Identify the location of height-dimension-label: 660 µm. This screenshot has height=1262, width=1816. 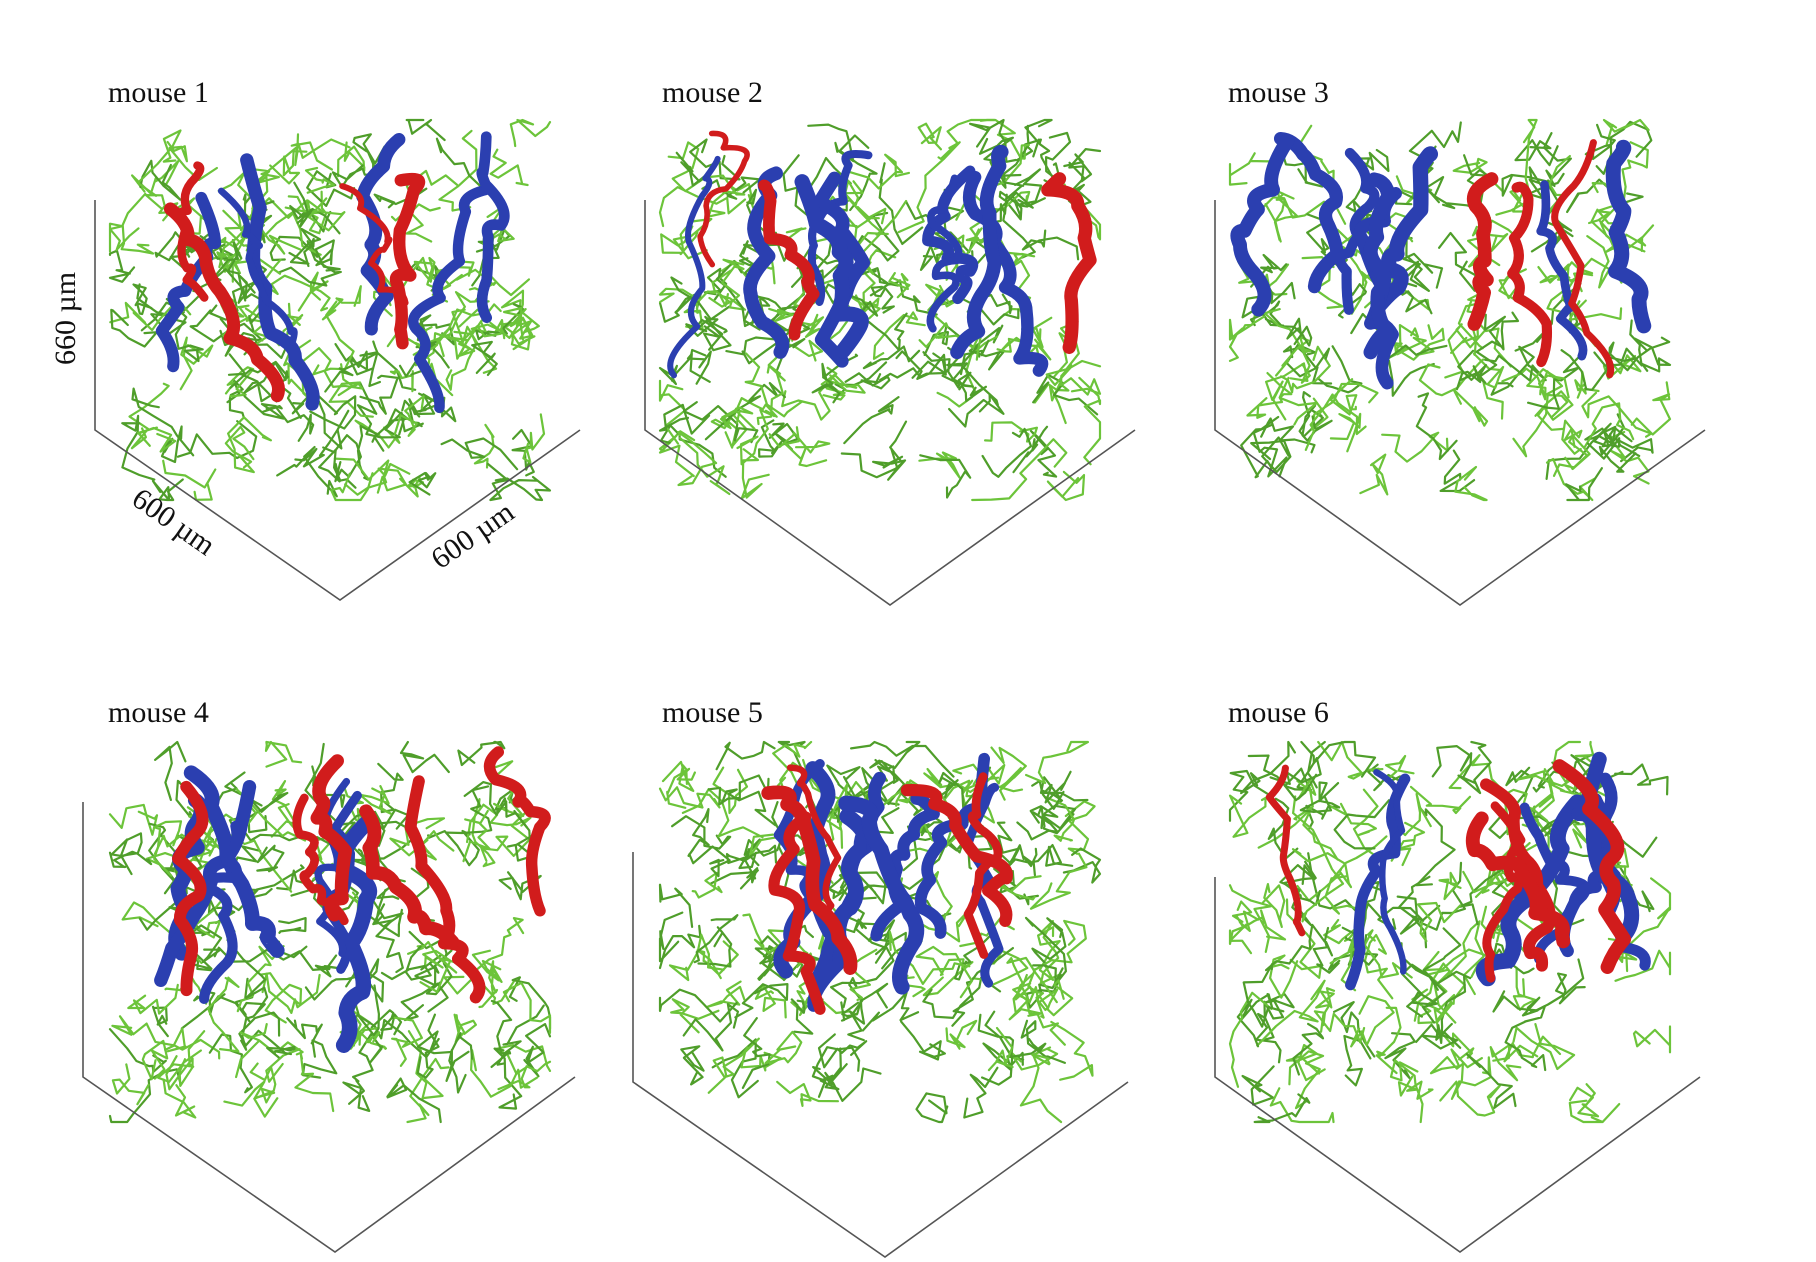
(65, 318).